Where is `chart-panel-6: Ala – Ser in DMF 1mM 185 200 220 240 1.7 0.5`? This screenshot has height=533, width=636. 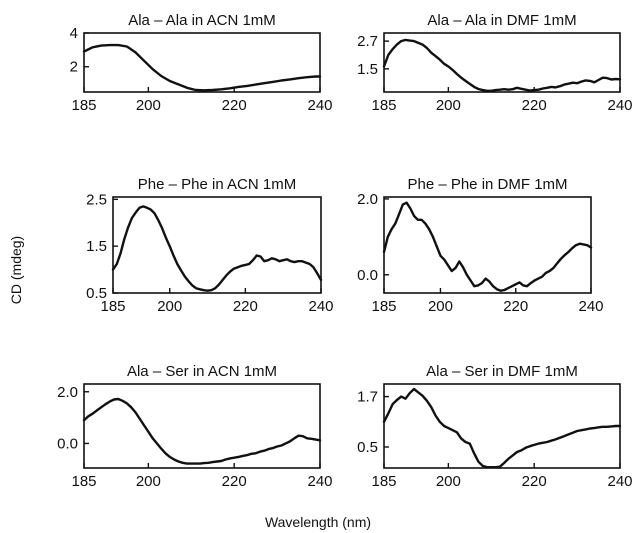
chart-panel-6: Ala – Ser in DMF 1mM 185 200 220 240 1.7 0.5 is located at coordinates (494, 426).